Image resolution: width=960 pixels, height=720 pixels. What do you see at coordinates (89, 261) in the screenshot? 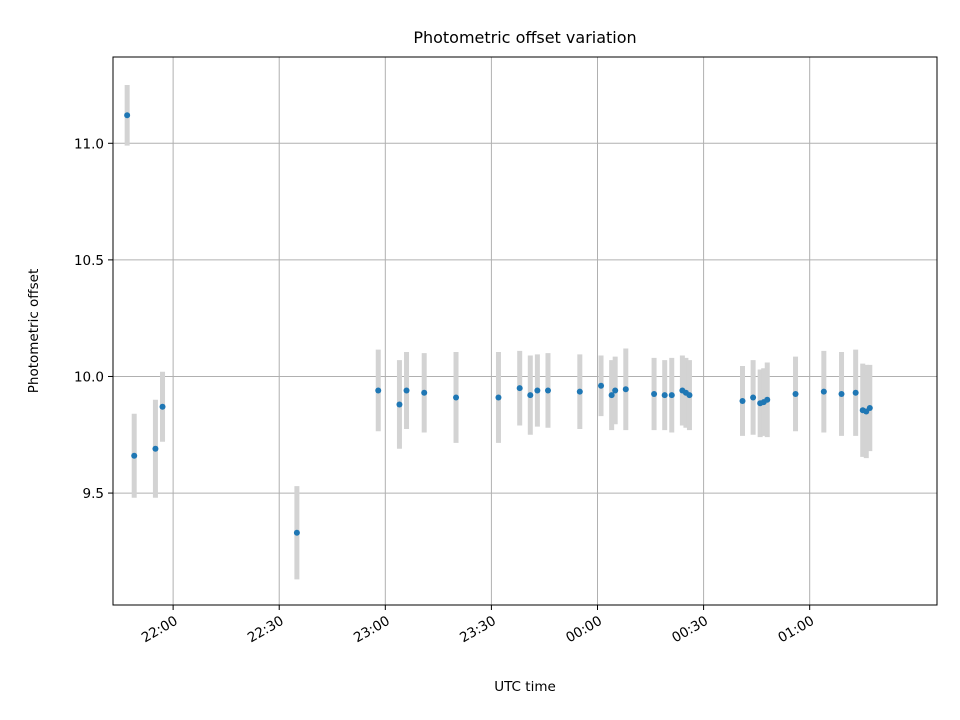
I see `y-tick-label: 10.5` at bounding box center [89, 261].